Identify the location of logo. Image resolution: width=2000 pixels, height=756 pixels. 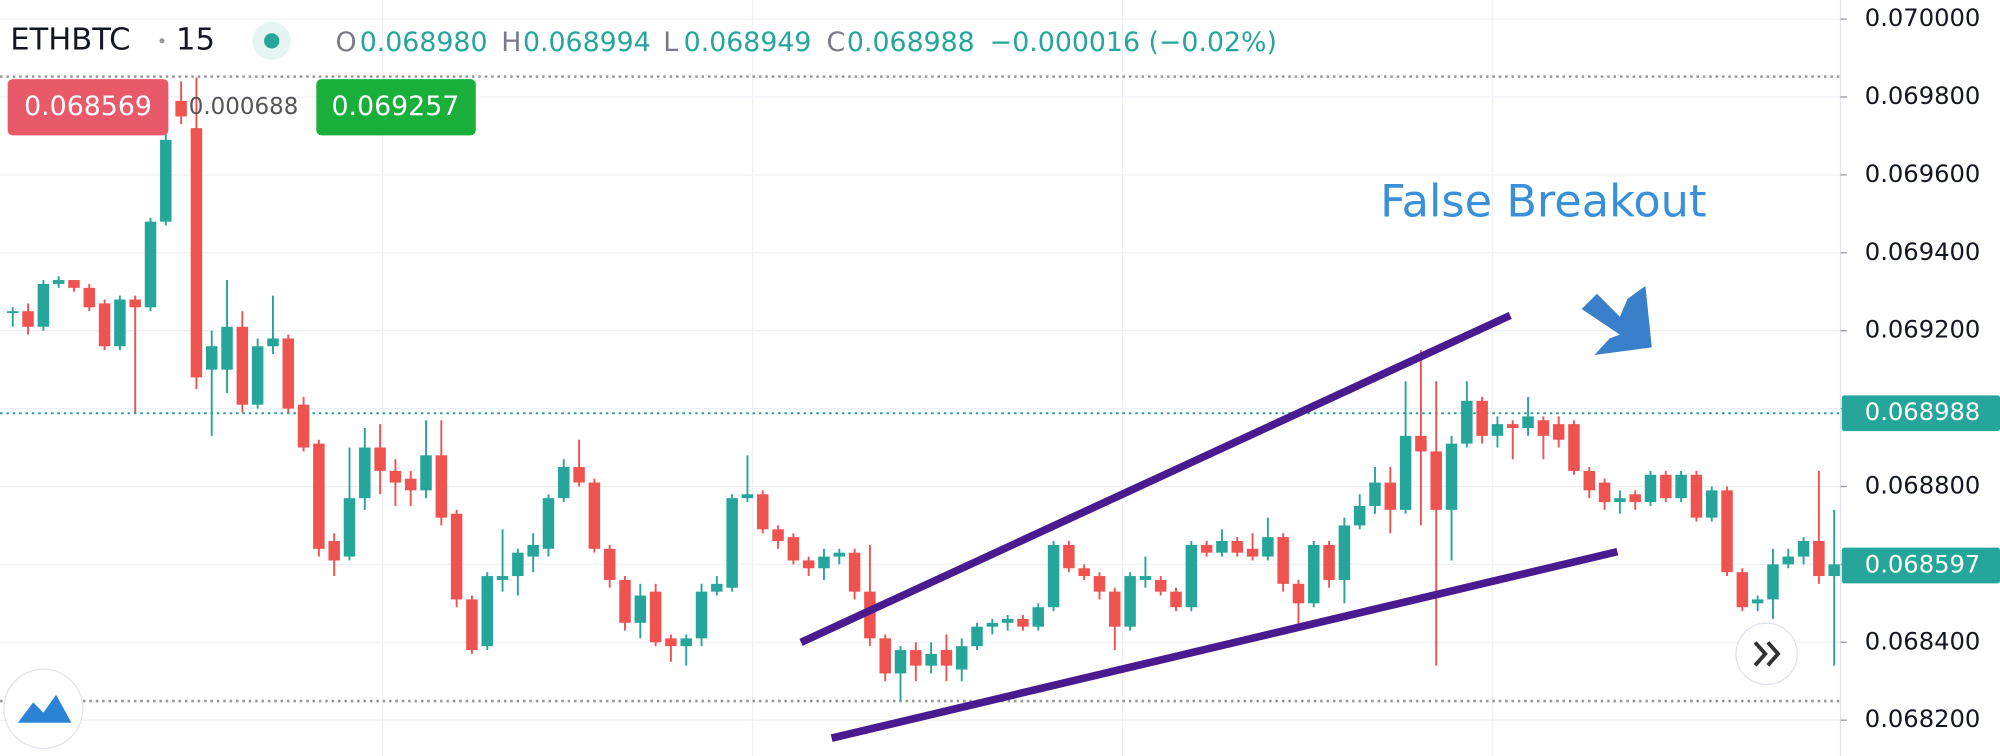
(43, 708).